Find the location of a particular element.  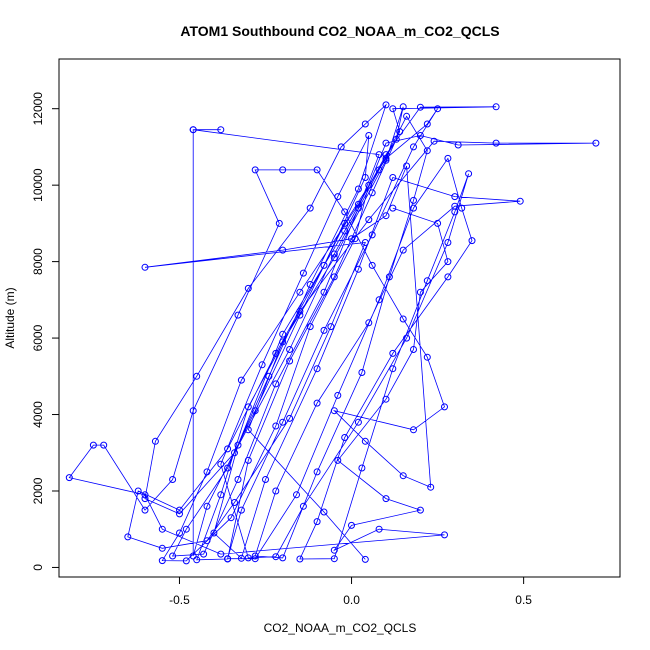

x-axis: -0.5 0.0 0.5 is located at coordinates (350, 591).